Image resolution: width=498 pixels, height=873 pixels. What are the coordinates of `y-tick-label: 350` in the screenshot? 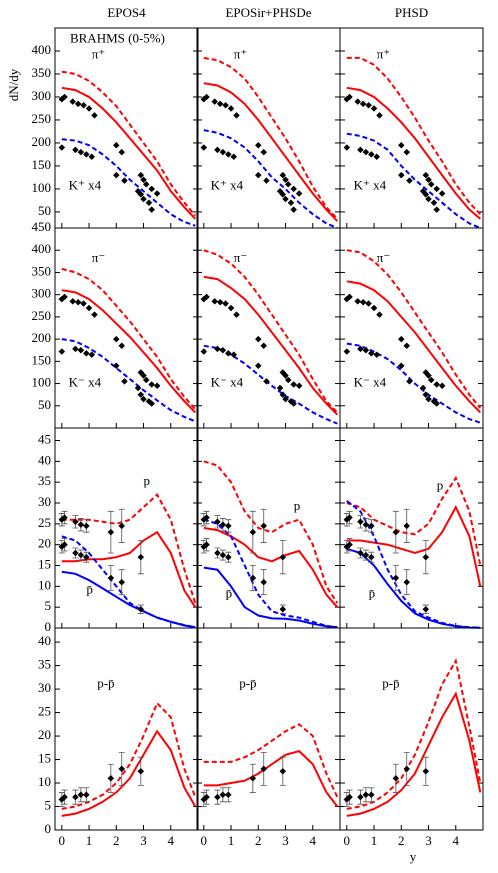 It's located at (42, 72).